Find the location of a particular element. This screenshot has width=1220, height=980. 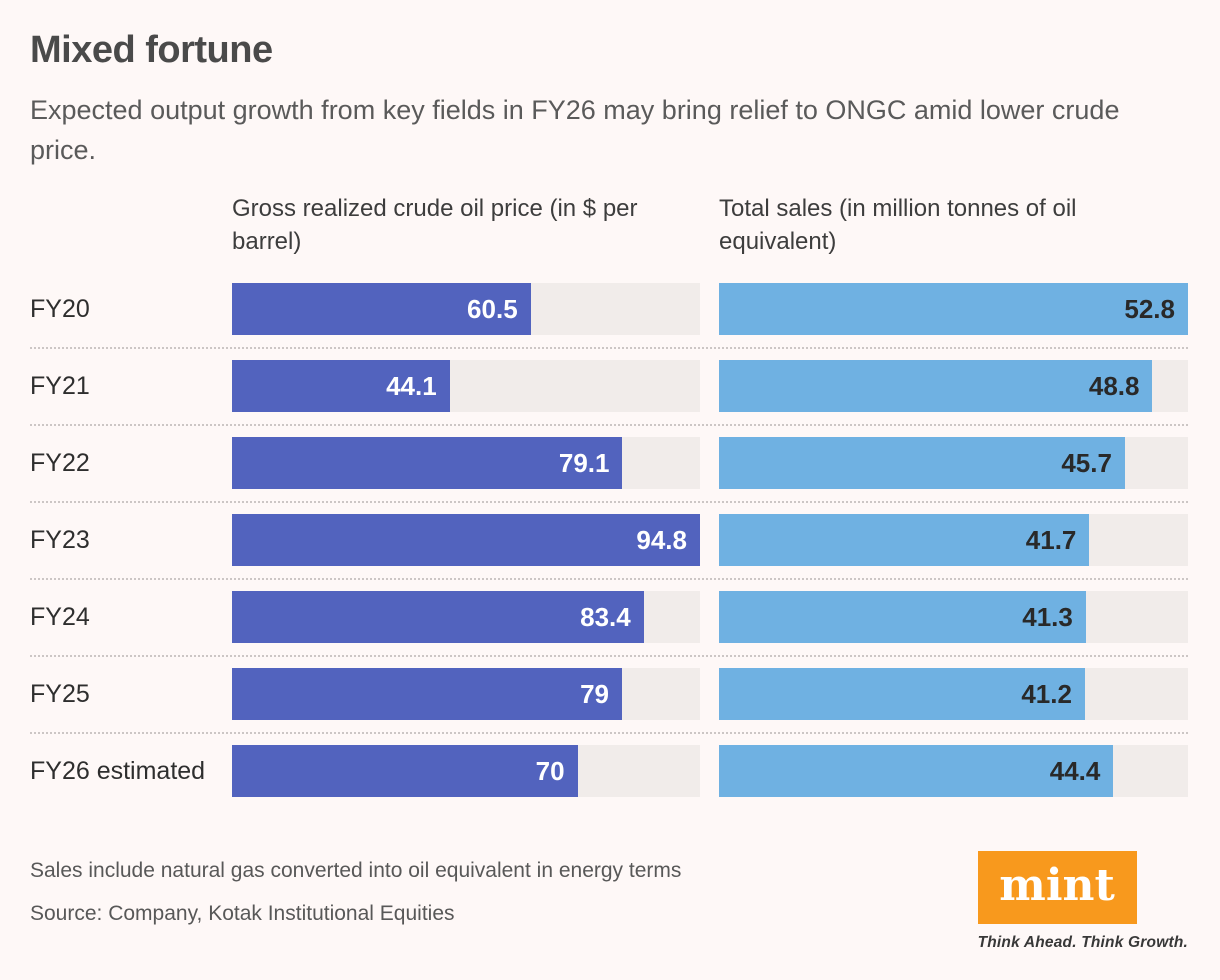

sales-bar-value: 48.8 is located at coordinates (1114, 385).